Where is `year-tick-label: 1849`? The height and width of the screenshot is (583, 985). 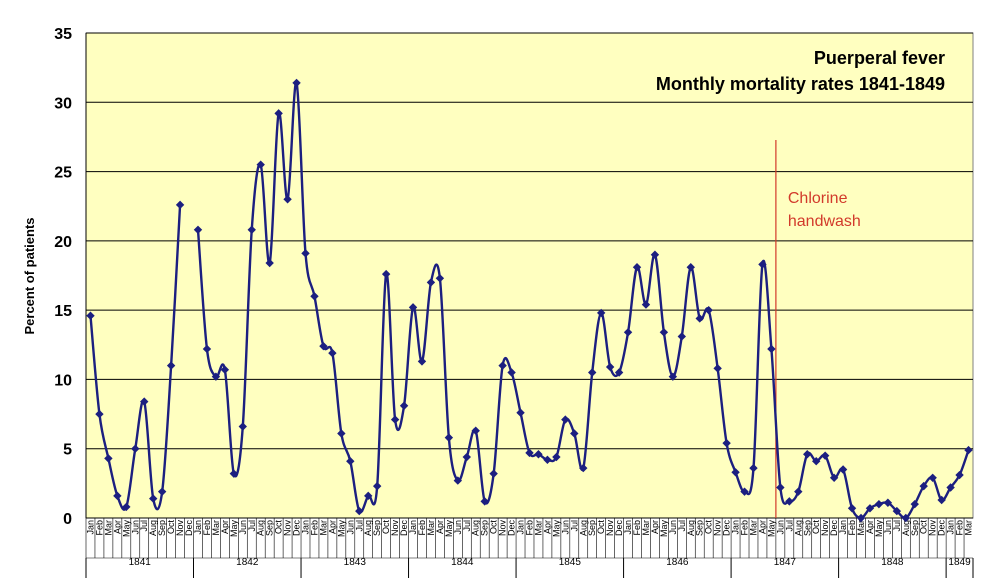 year-tick-label: 1849 is located at coordinates (959, 562).